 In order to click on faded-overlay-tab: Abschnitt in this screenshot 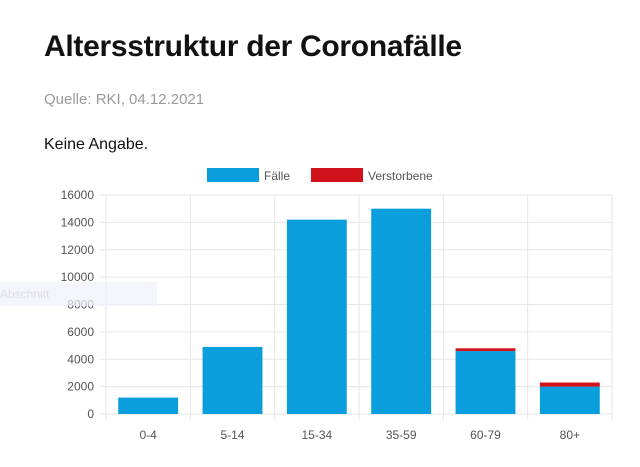, I will do `click(78, 294)`.